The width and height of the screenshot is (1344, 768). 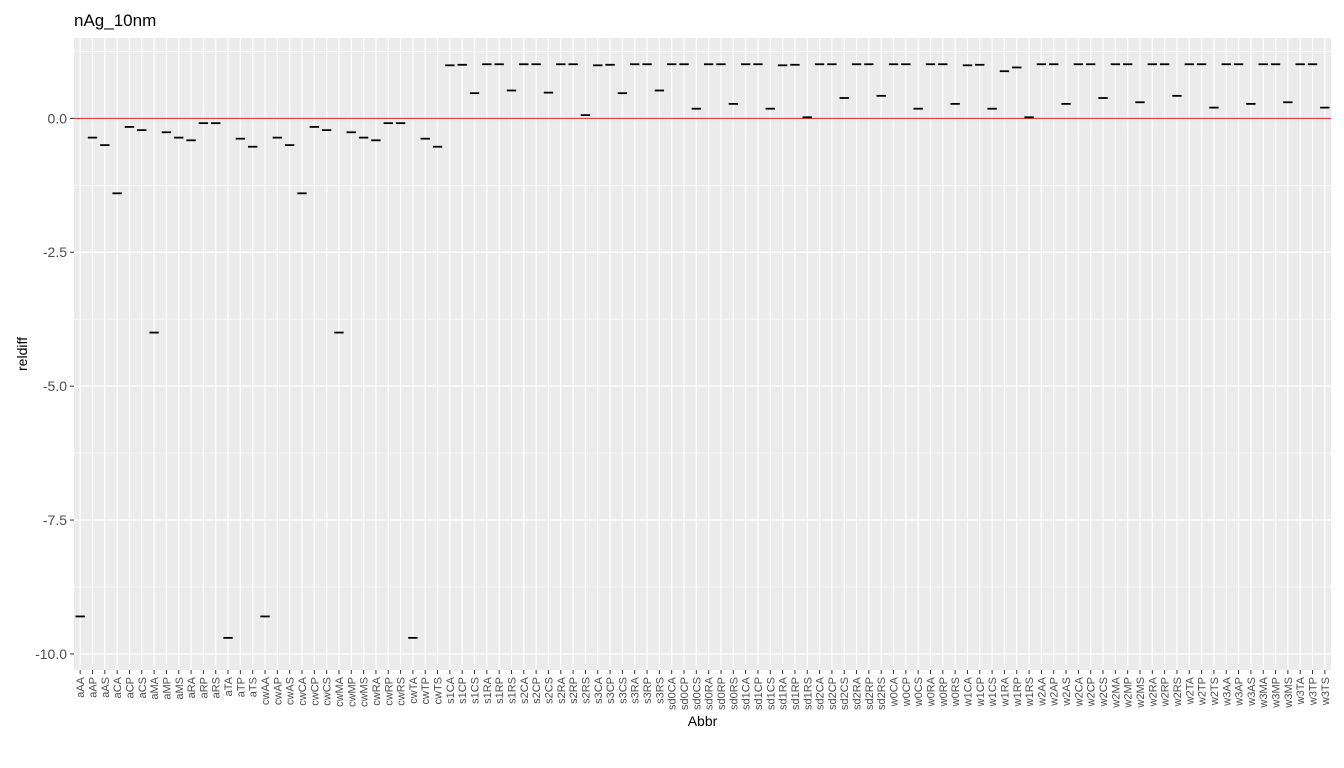 I want to click on x-tick-label: w3MS, so click(x=1289, y=693).